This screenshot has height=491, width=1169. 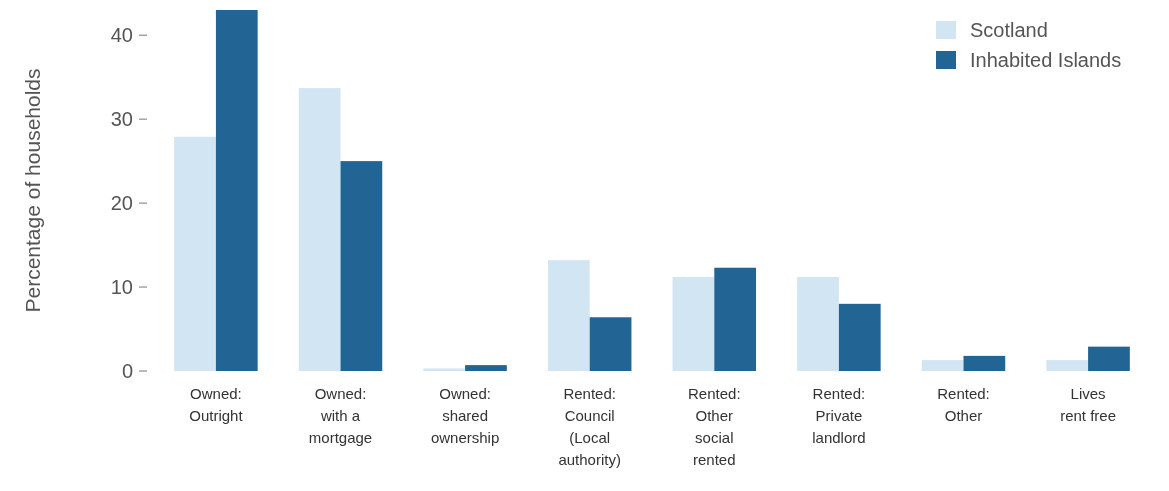 I want to click on y-tick-label: 10, so click(x=121, y=287).